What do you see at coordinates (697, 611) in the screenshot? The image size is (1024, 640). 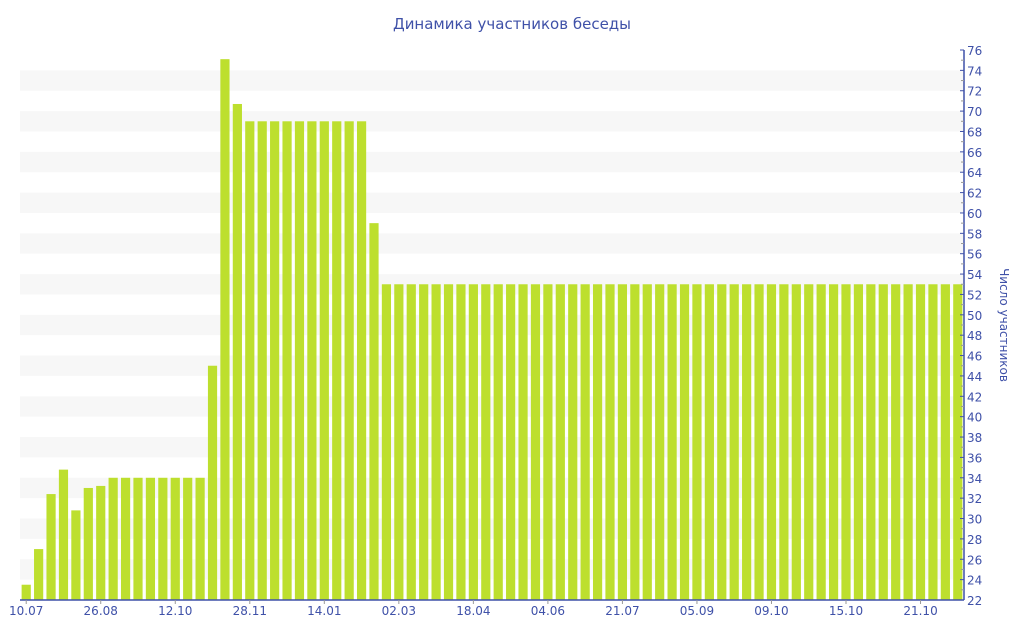 I see `x-tick-label: 05.09` at bounding box center [697, 611].